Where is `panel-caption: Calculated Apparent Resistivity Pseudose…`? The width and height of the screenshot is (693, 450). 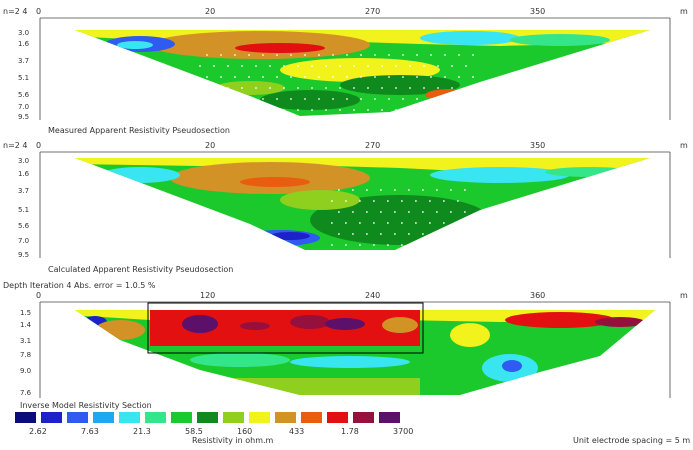 panel-caption: Calculated Apparent Resistivity Pseudose… is located at coordinates (140, 269).